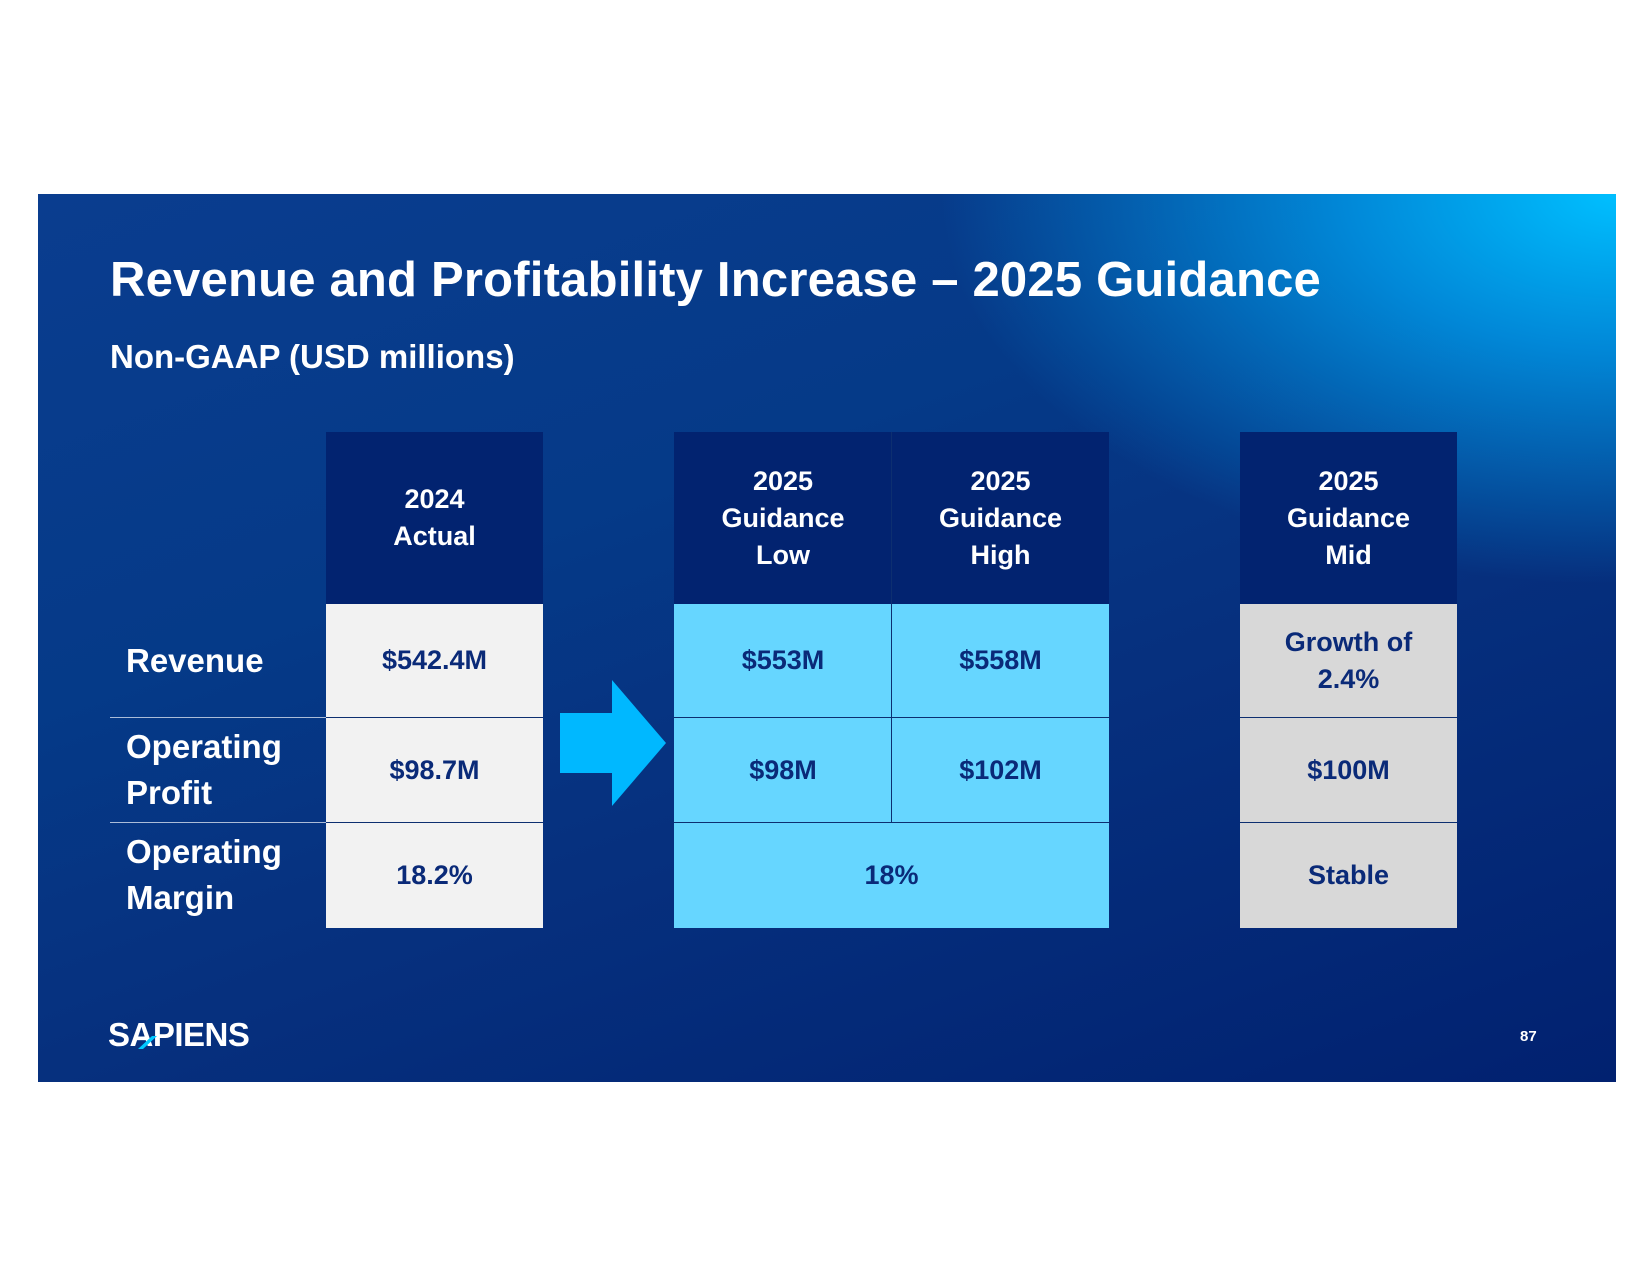 The image size is (1650, 1275). Describe the element at coordinates (1528, 1036) in the screenshot. I see `page-number: 87` at that location.